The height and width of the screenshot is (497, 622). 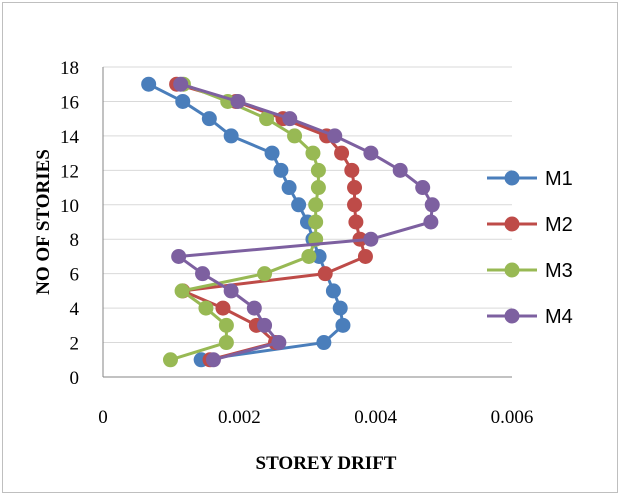 What do you see at coordinates (69, 68) in the screenshot?
I see `y-tick-label: 18` at bounding box center [69, 68].